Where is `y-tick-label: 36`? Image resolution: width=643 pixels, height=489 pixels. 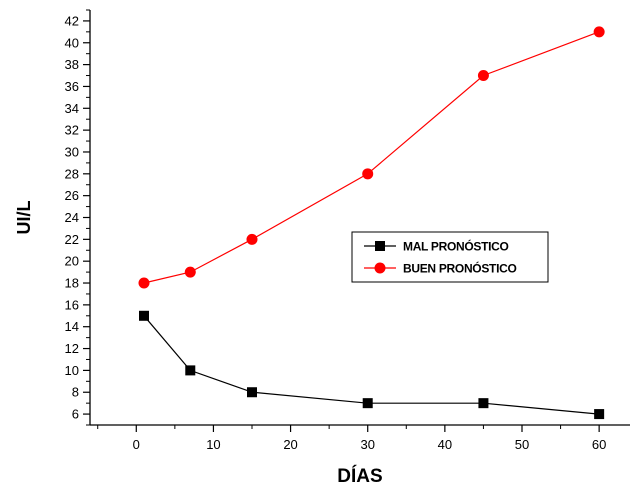 y-tick-label: 36 is located at coordinates (72, 86).